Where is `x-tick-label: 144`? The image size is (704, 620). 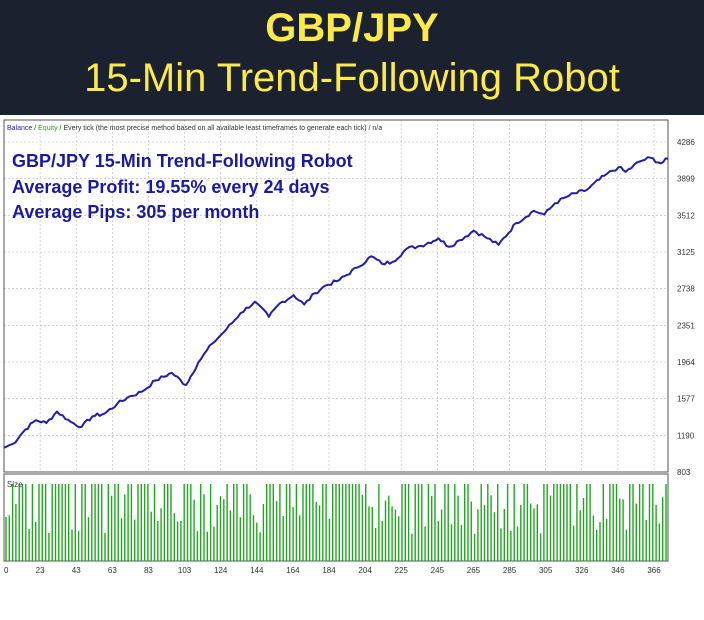 x-tick-label: 144 is located at coordinates (257, 570).